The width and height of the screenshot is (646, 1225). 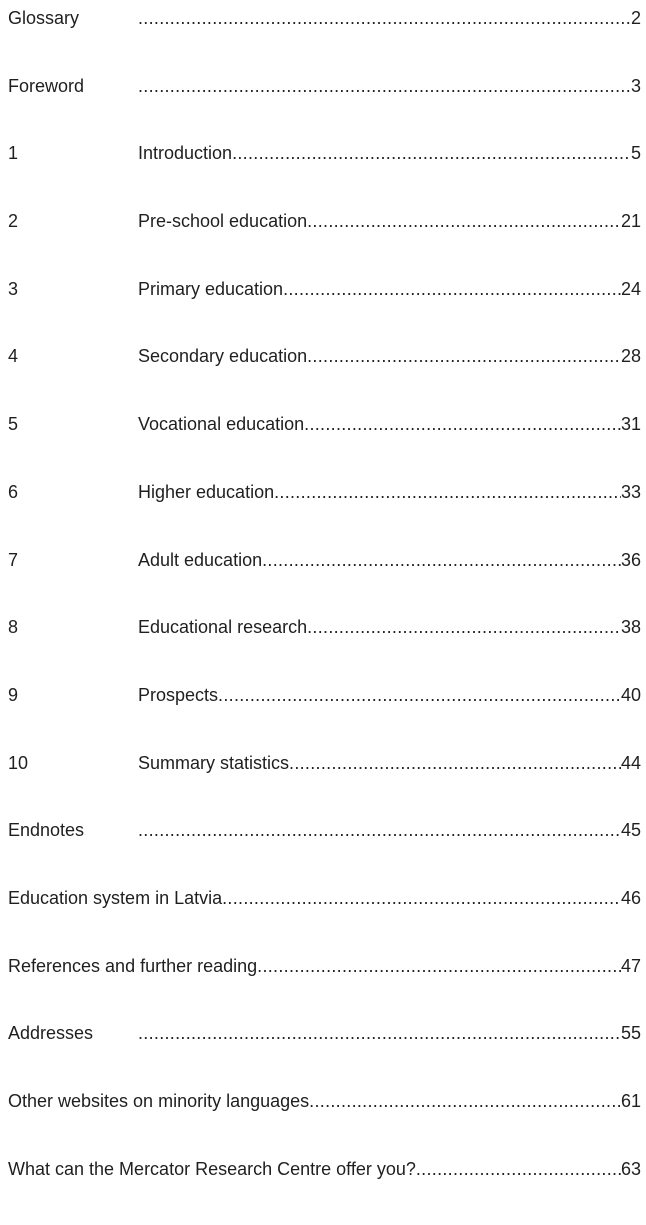 What do you see at coordinates (630, 830) in the screenshot?
I see `toc-page-number: 45` at bounding box center [630, 830].